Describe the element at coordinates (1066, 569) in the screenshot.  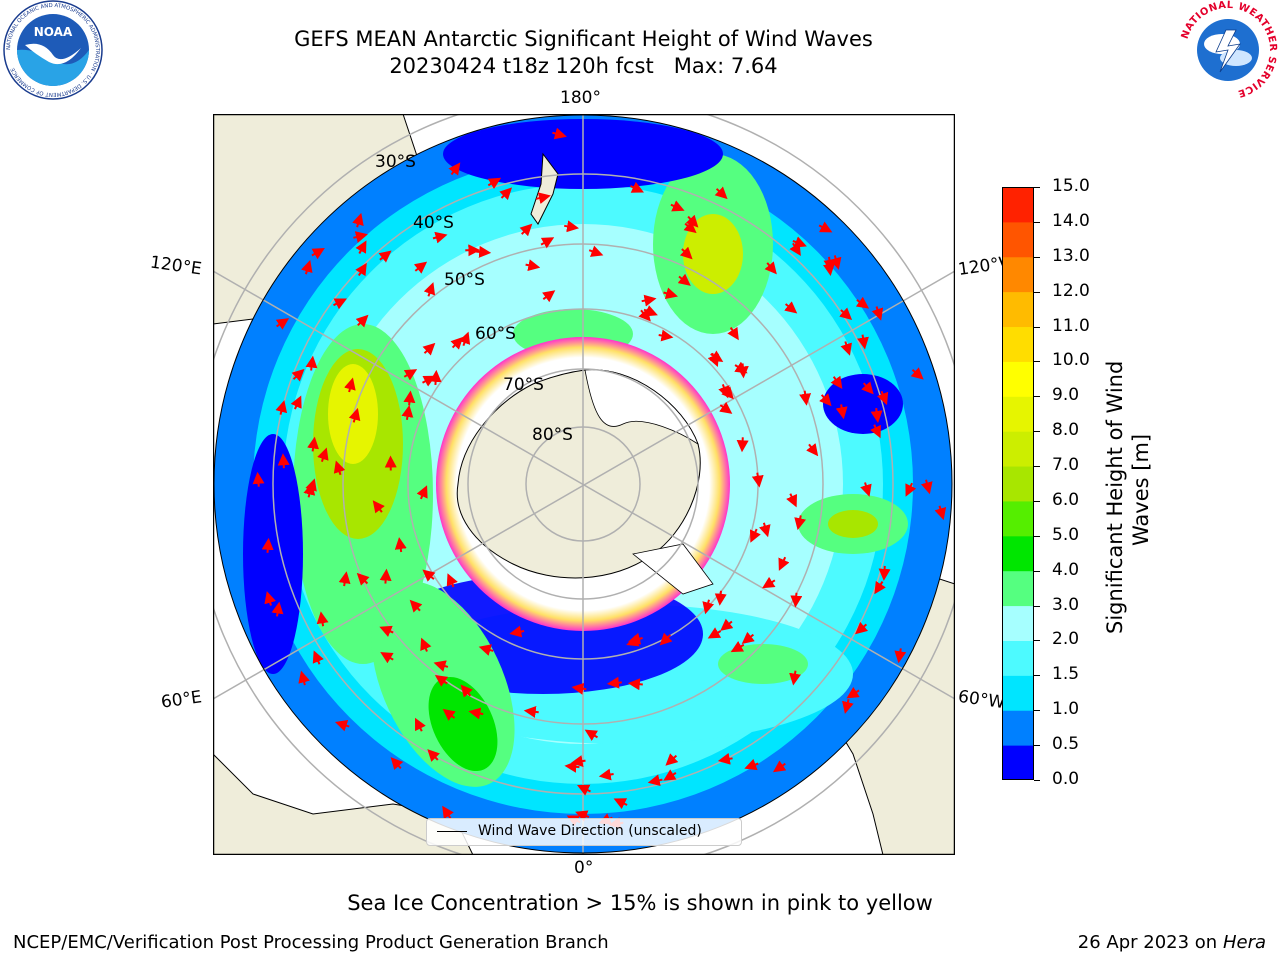
I see `colorbar-tick-label: 4.0` at that location.